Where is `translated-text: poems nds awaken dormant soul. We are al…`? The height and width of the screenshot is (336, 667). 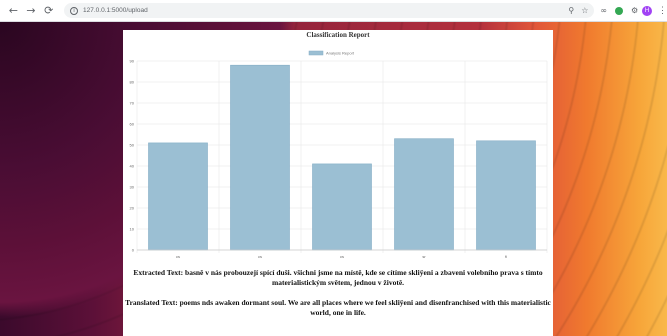 translated-text: poems nds awaken dormant soul. We are al… is located at coordinates (365, 307).